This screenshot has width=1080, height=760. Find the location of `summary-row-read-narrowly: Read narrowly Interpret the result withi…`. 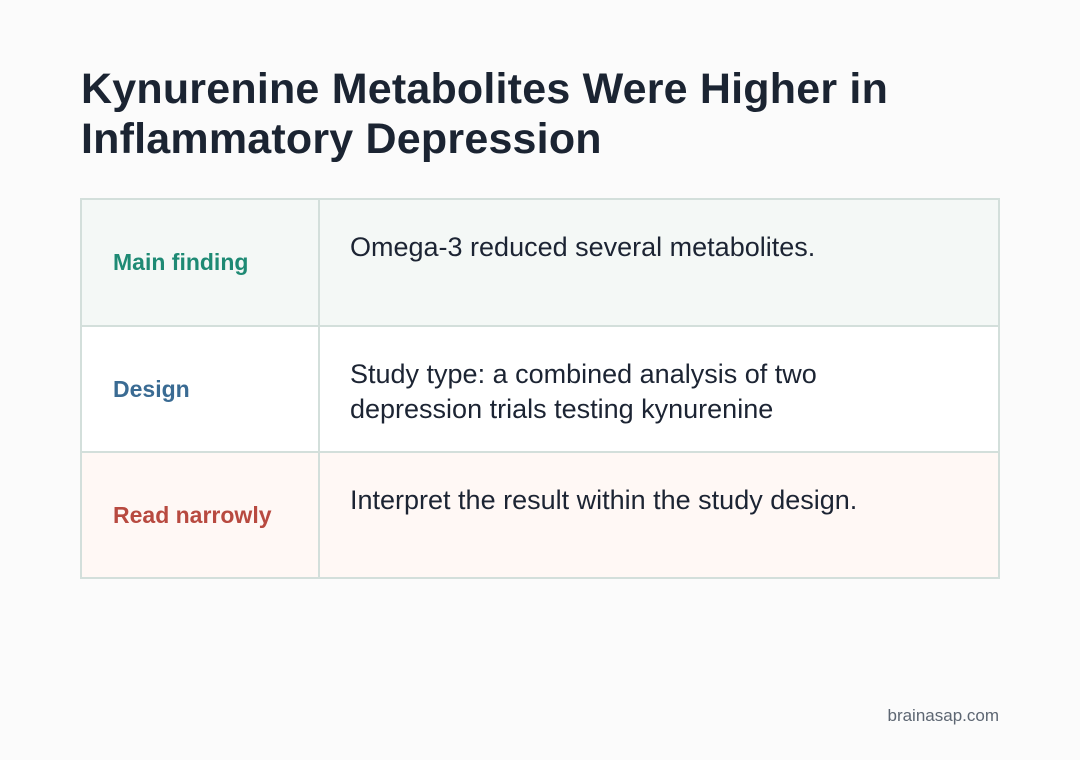

summary-row-read-narrowly: Read narrowly Interpret the result withi… is located at coordinates (540, 514).